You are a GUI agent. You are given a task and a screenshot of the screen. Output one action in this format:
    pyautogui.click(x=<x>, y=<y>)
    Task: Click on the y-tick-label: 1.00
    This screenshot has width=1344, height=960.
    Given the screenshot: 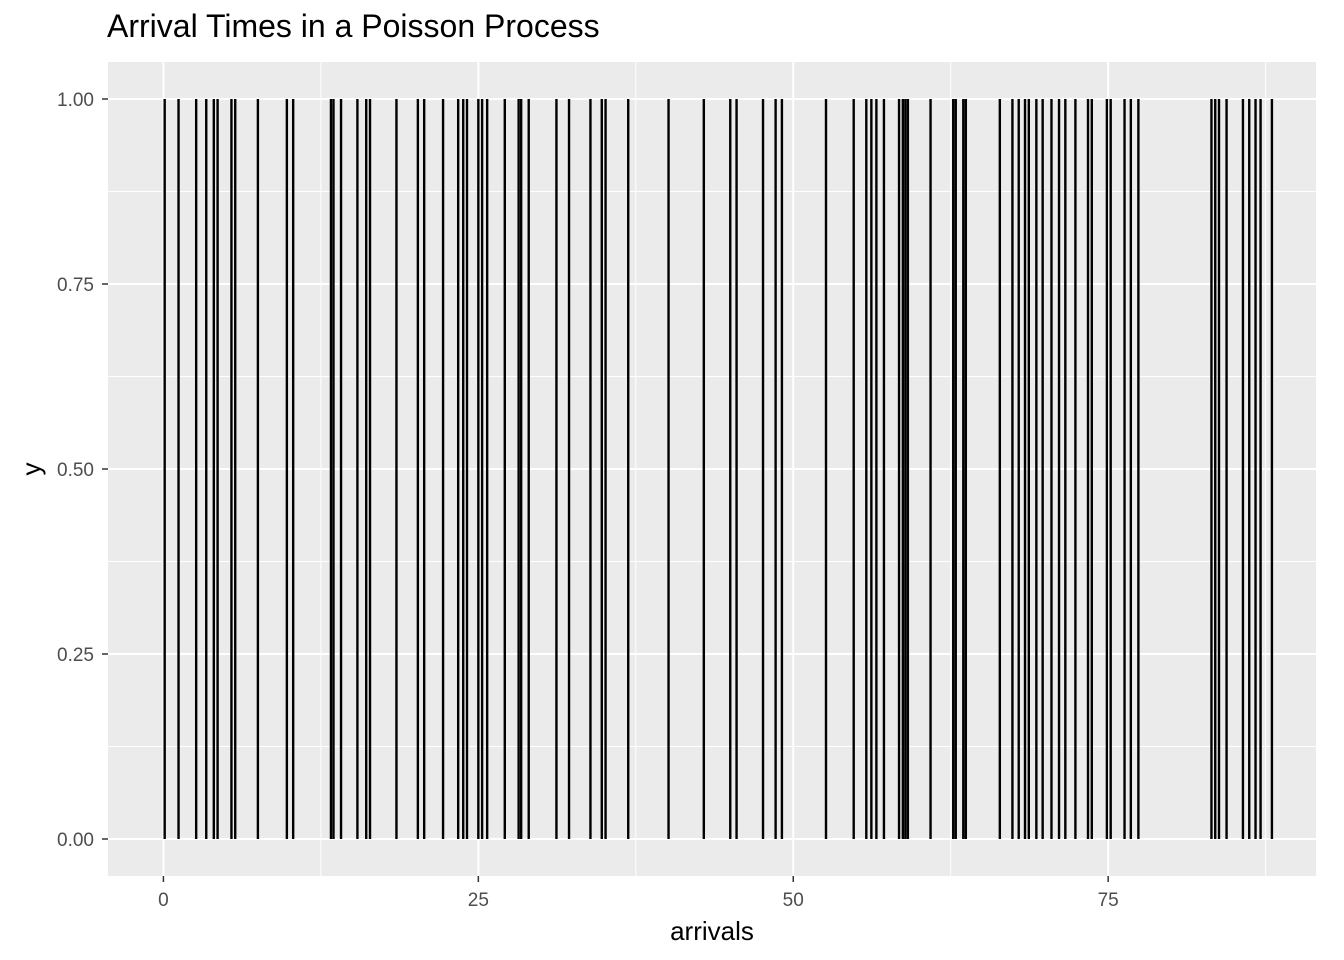 What is the action you would take?
    pyautogui.click(x=75, y=100)
    